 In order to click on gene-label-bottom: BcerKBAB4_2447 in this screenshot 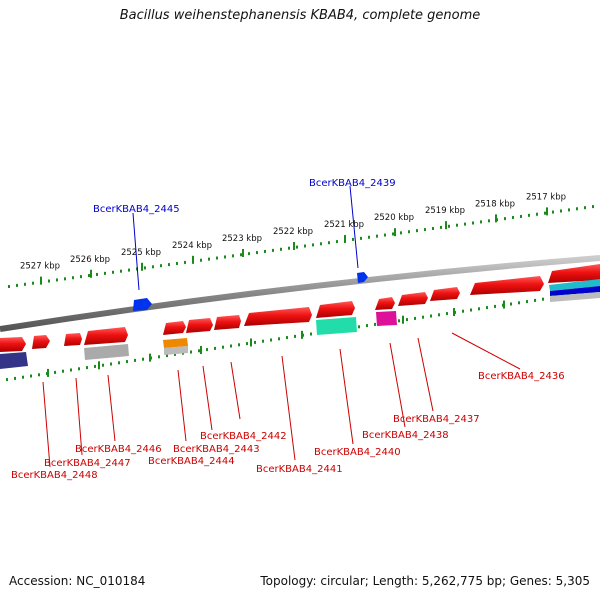, I will do `click(87, 463)`.